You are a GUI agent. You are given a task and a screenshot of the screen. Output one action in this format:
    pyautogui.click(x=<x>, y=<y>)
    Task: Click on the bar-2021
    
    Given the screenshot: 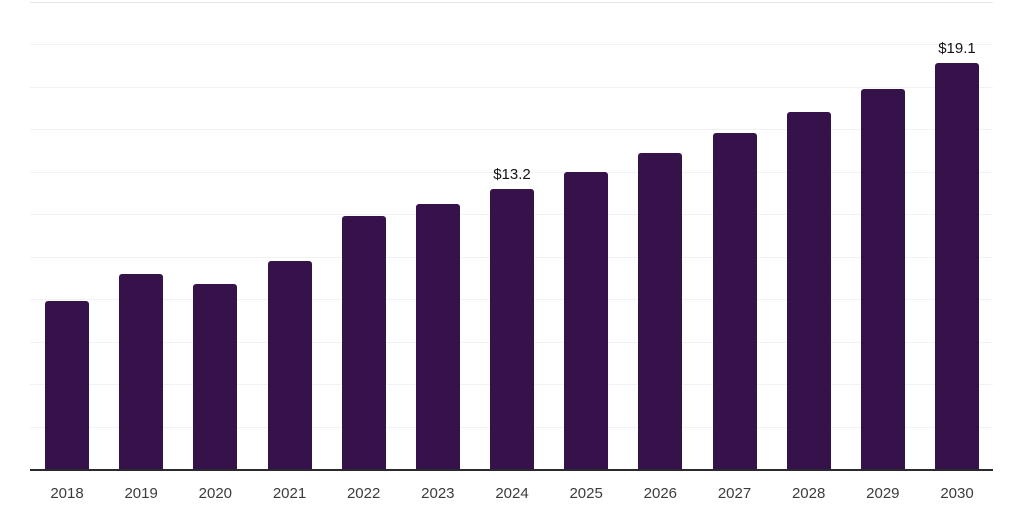 What is the action you would take?
    pyautogui.click(x=289, y=365)
    